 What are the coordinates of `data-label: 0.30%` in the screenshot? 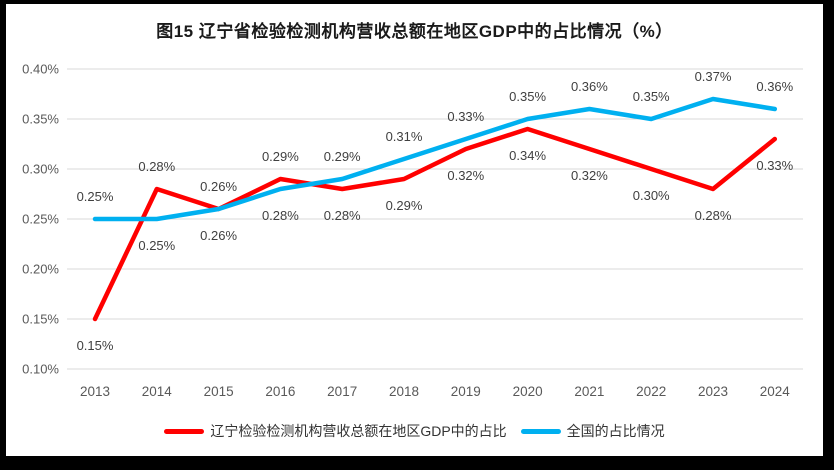 It's located at (651, 195).